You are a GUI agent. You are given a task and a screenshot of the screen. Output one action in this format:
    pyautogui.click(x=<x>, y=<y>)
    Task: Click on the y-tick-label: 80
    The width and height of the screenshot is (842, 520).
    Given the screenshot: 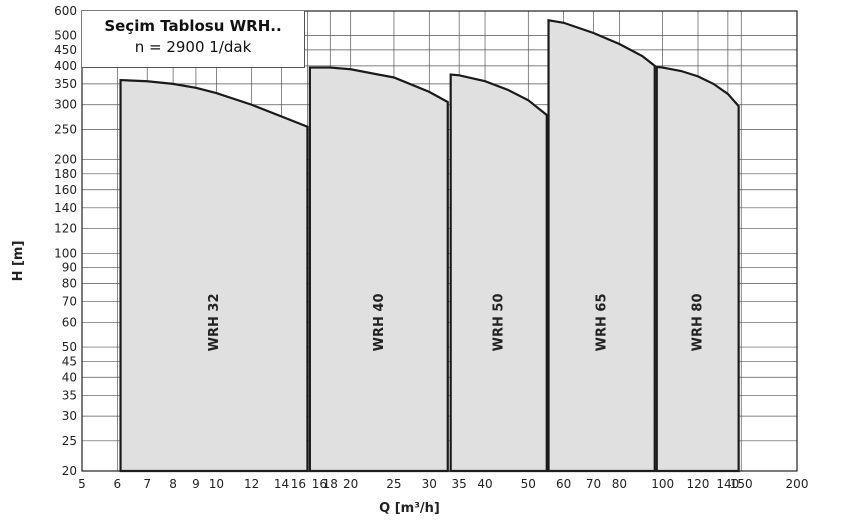 What is the action you would take?
    pyautogui.click(x=69, y=284)
    